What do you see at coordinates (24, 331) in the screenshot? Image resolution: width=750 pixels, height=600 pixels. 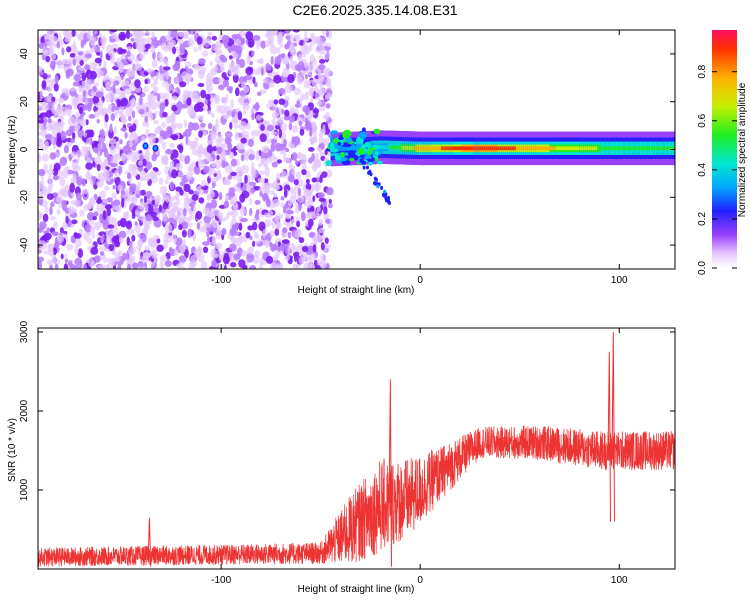 I see `y-tick-label: 3000` at bounding box center [24, 331].